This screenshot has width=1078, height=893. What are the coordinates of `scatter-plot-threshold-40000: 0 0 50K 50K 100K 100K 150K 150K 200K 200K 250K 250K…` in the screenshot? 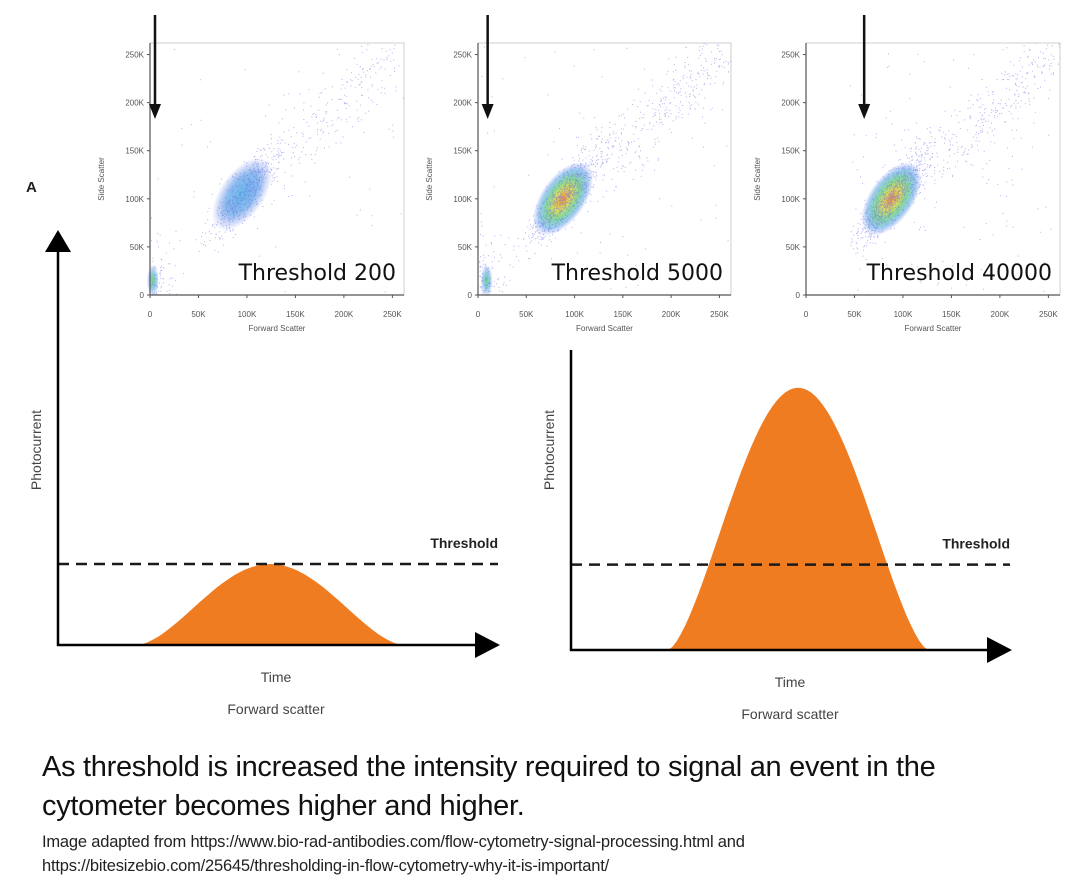 It's located at (907, 174).